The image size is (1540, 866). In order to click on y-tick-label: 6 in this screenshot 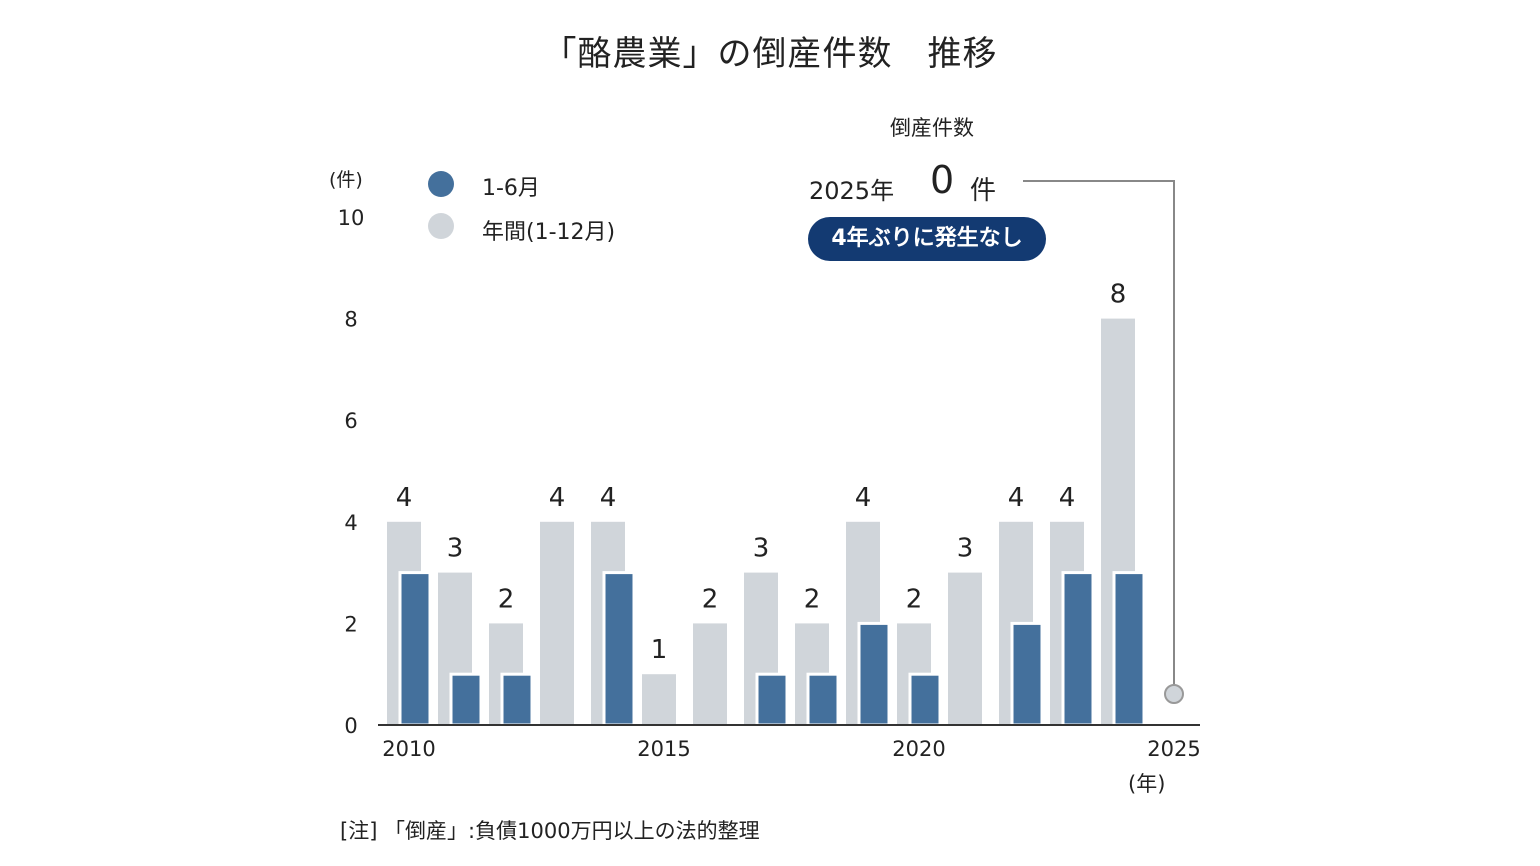, I will do `click(350, 421)`.